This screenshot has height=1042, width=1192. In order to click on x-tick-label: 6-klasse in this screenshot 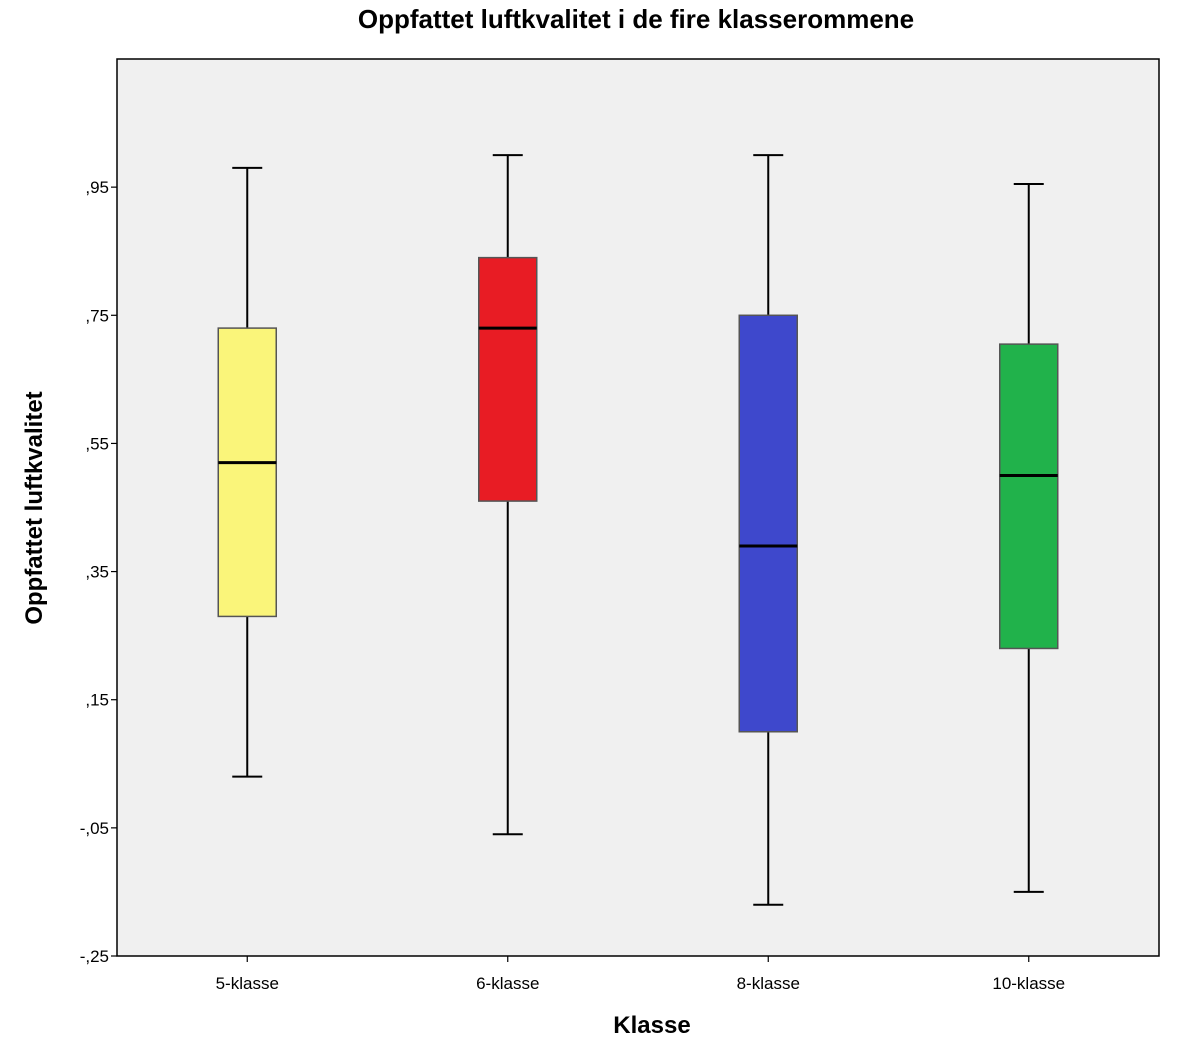, I will do `click(507, 983)`.